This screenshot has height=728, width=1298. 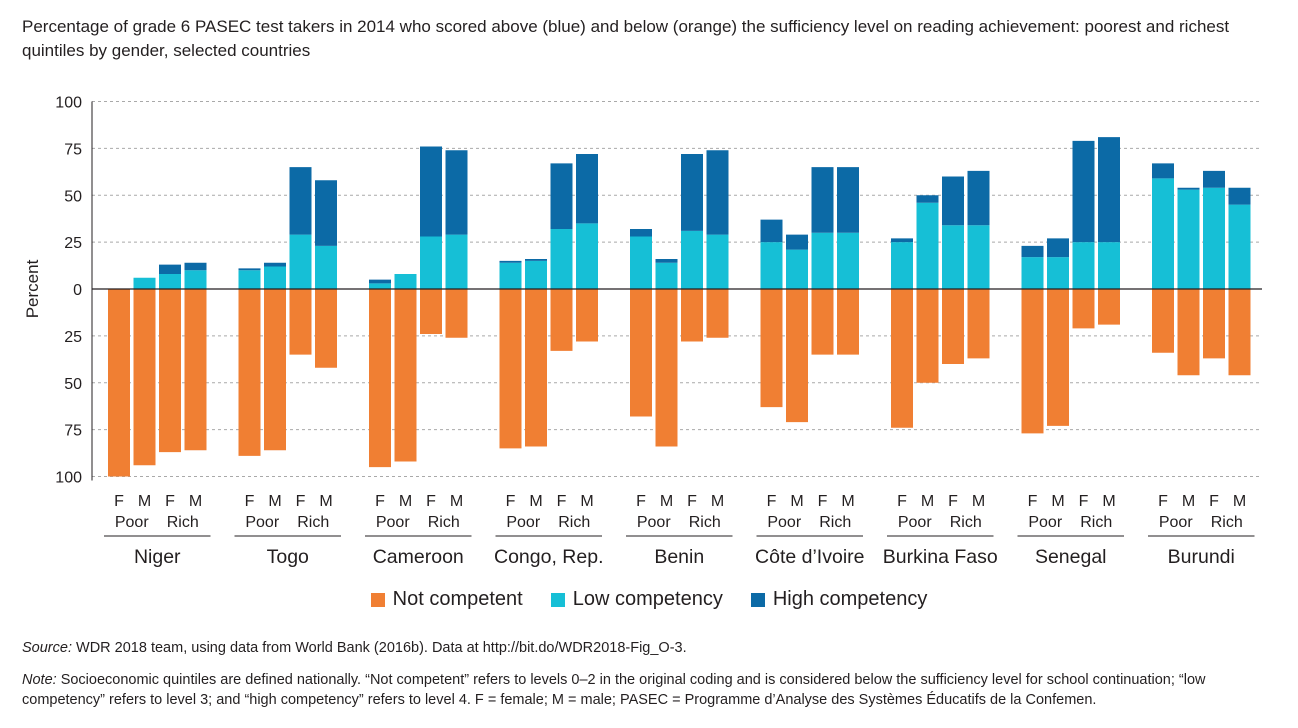 What do you see at coordinates (557, 599) in the screenshot?
I see `legend-swatch-low-competency` at bounding box center [557, 599].